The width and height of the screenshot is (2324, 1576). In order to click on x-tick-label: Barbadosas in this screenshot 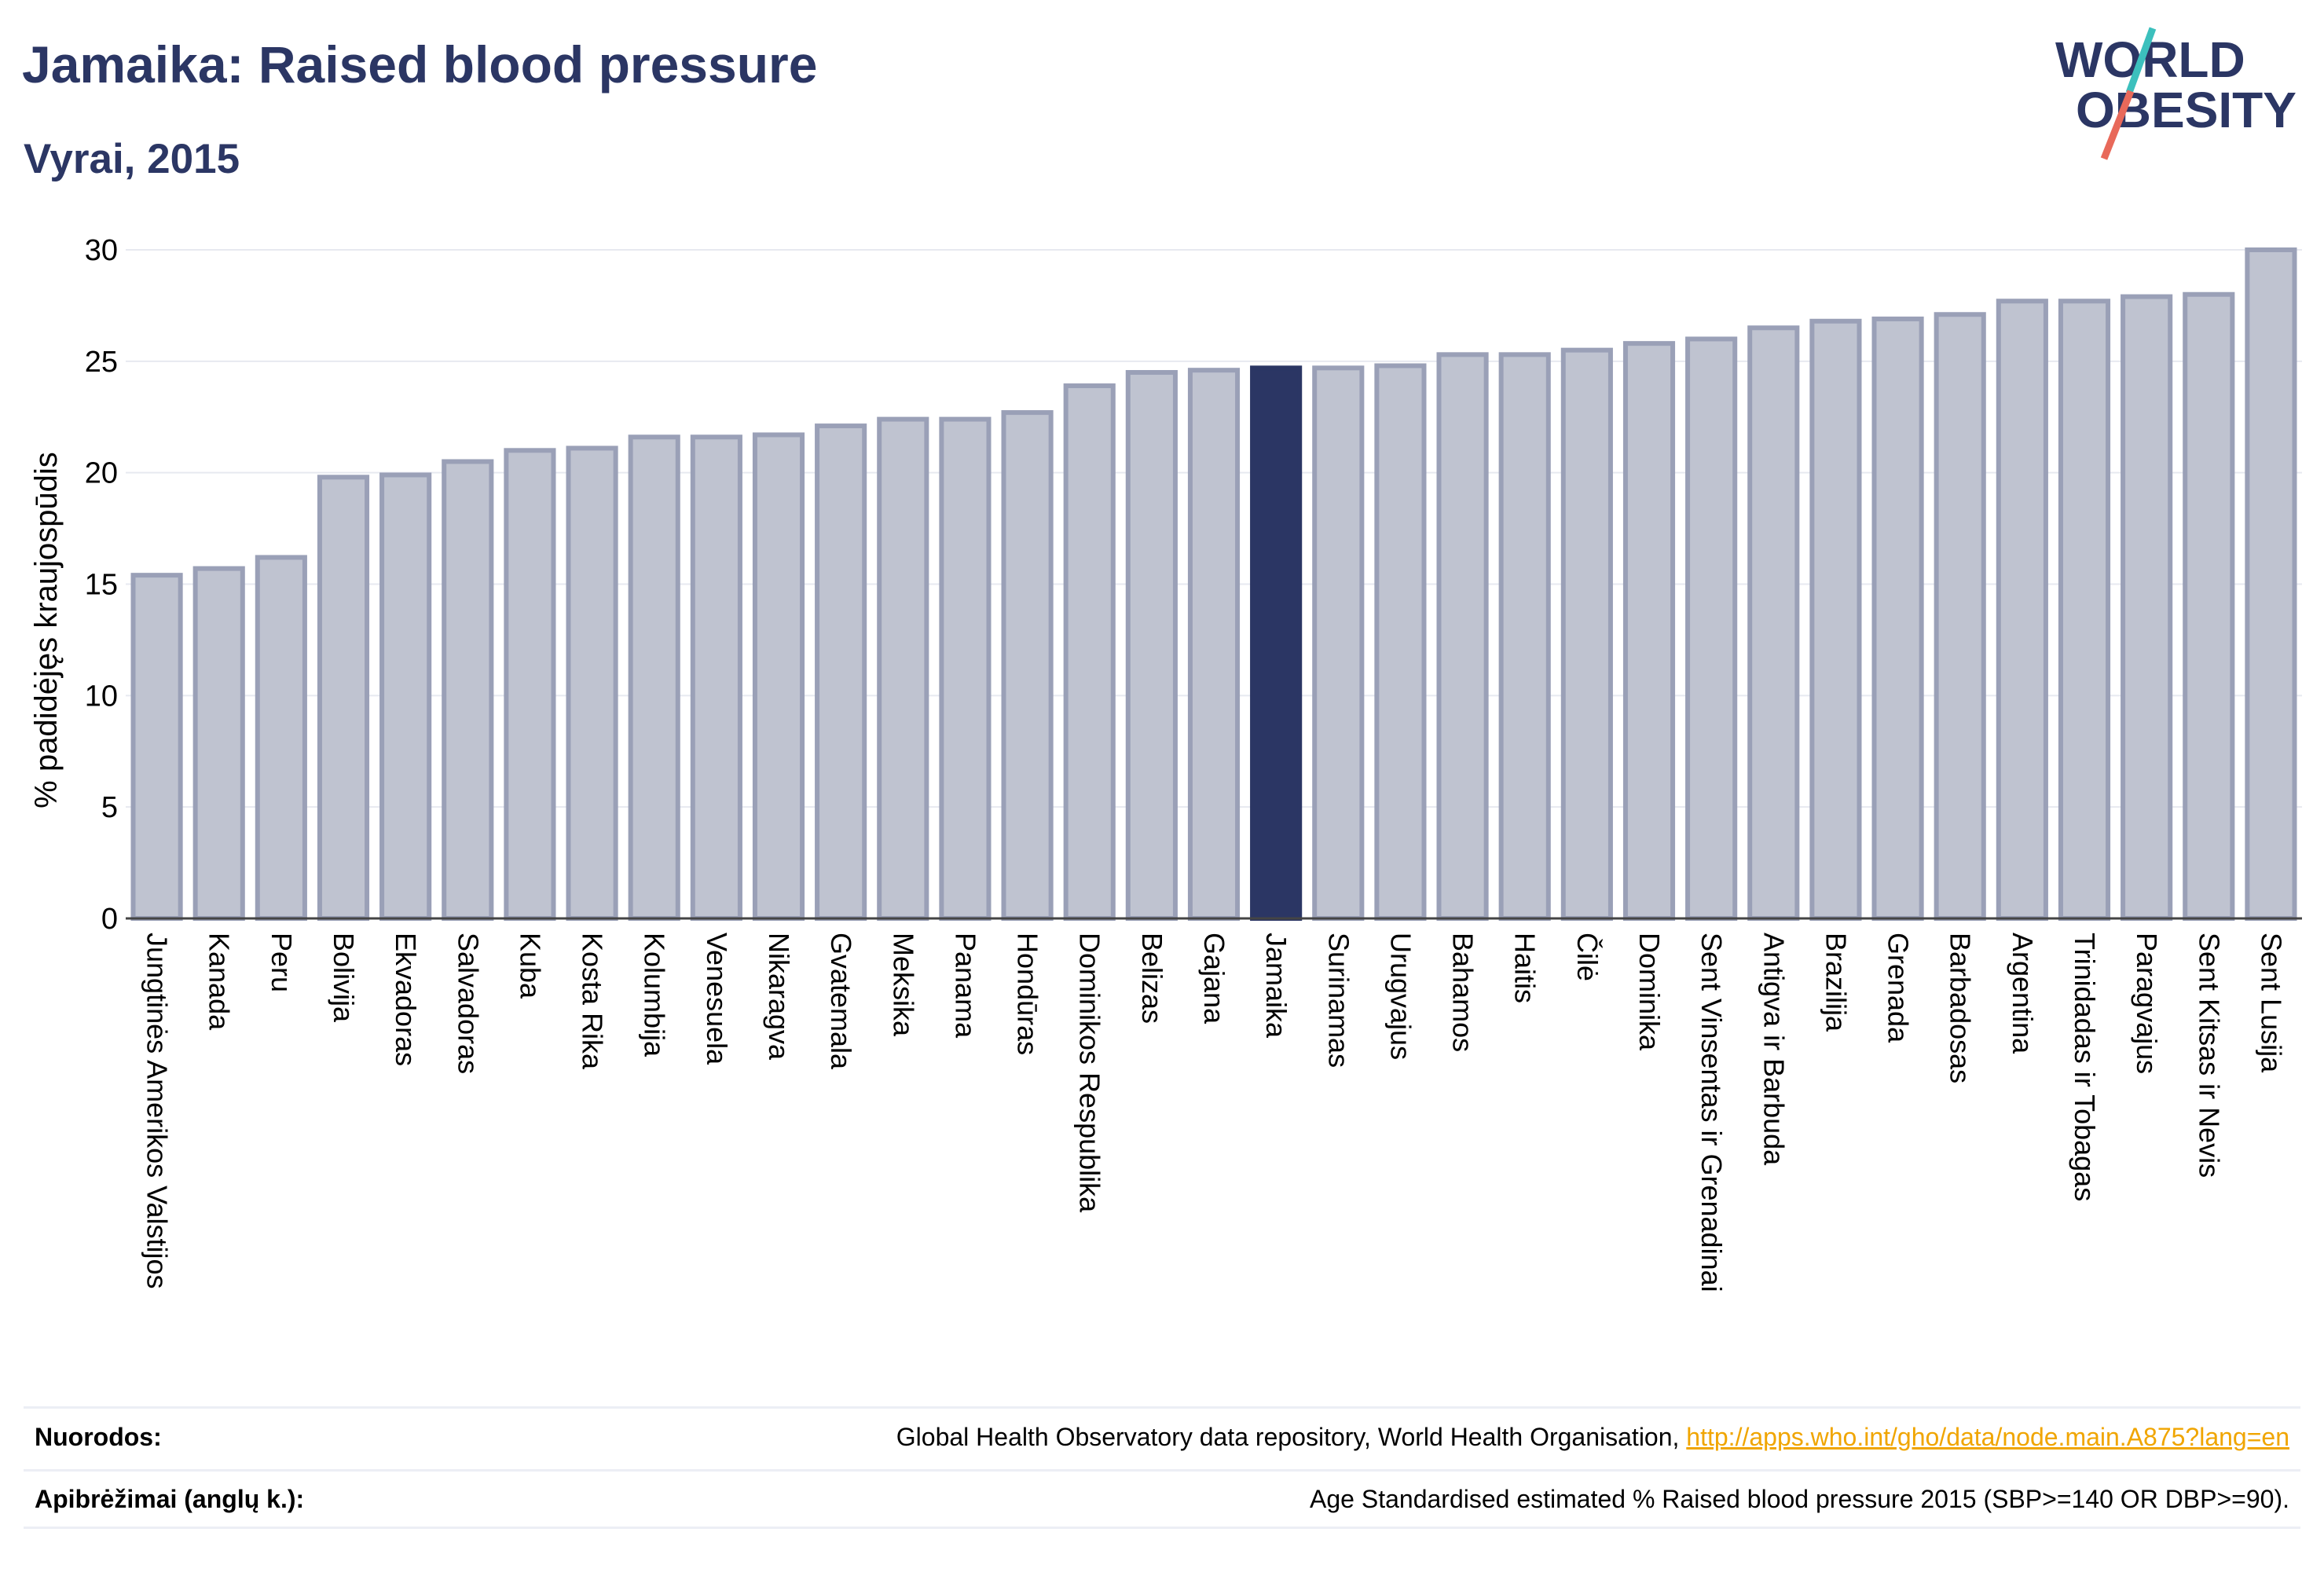, I will do `click(1961, 1008)`.